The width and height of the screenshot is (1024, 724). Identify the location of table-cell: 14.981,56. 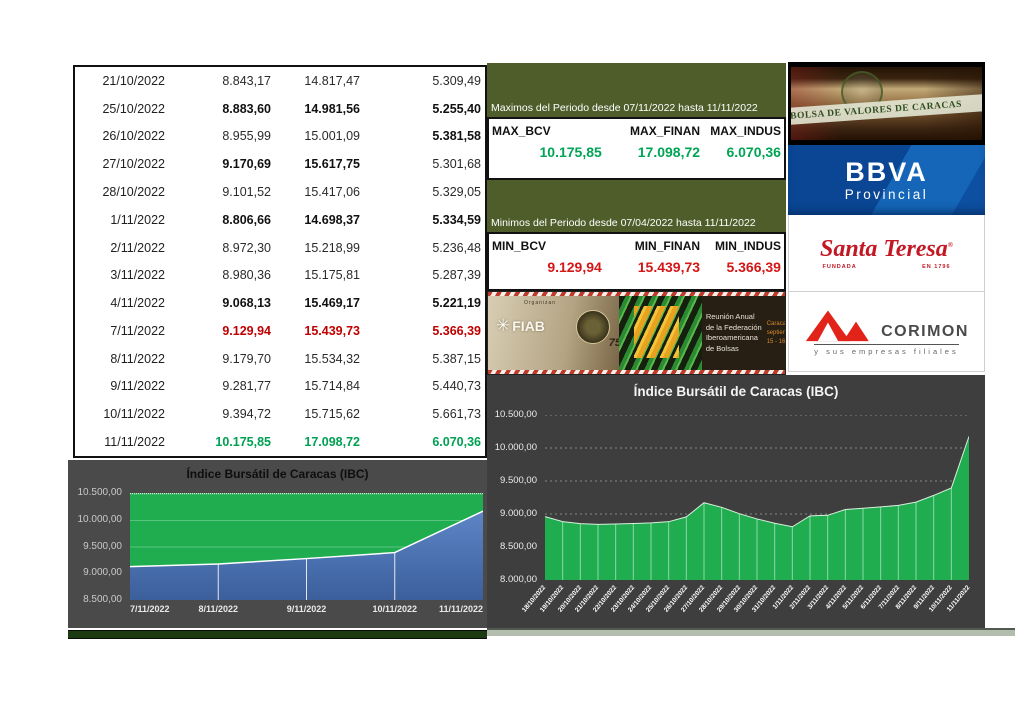
(332, 108).